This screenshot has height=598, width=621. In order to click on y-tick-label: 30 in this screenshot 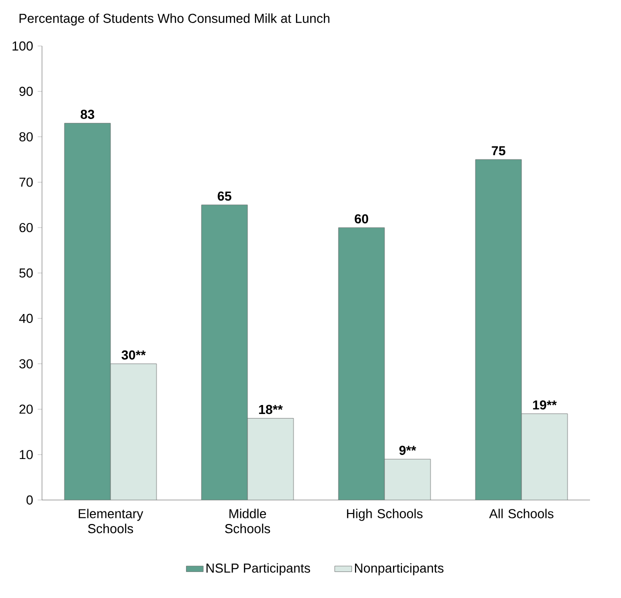, I will do `click(26, 363)`.